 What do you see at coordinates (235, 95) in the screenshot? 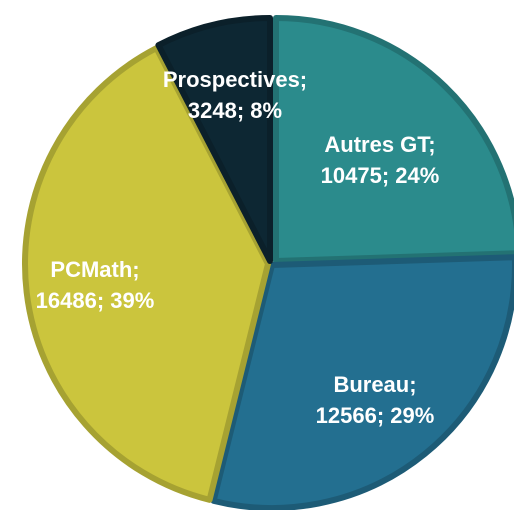
I see `slice-label: Prospectives; 3248; 8%` at bounding box center [235, 95].